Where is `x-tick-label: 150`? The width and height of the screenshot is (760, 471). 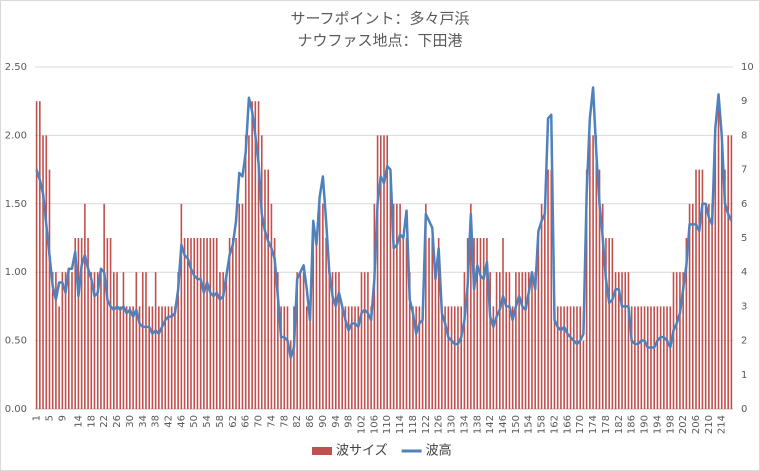
x-tick-label: 150 is located at coordinates (516, 424).